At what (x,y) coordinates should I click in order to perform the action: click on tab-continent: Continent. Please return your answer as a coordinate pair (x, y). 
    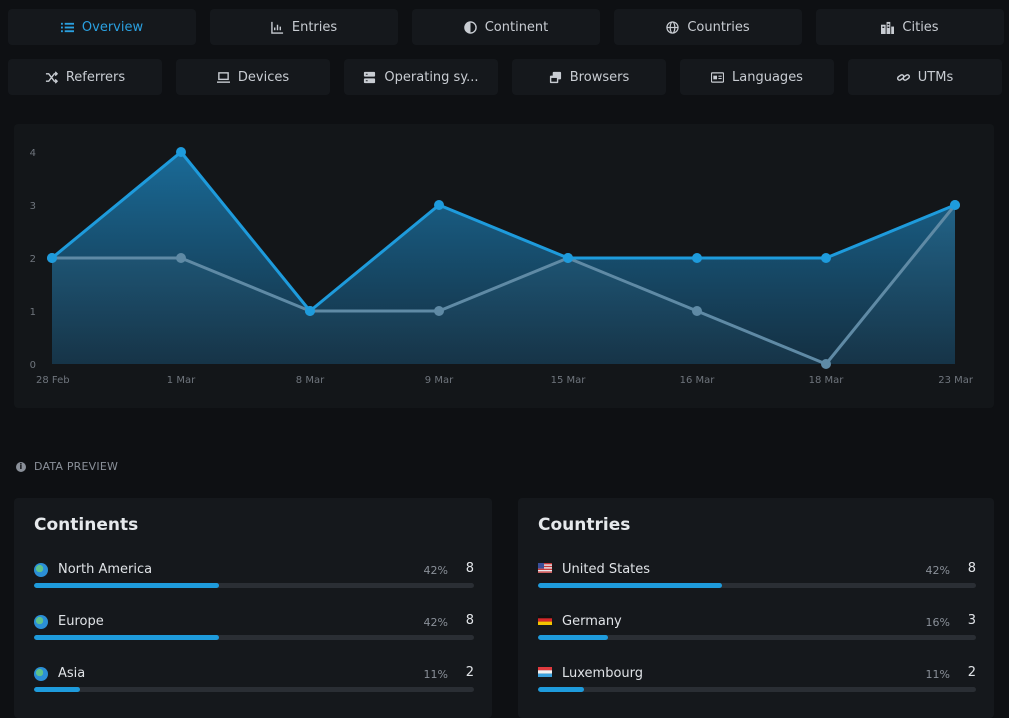
    Looking at the image, I should click on (506, 27).